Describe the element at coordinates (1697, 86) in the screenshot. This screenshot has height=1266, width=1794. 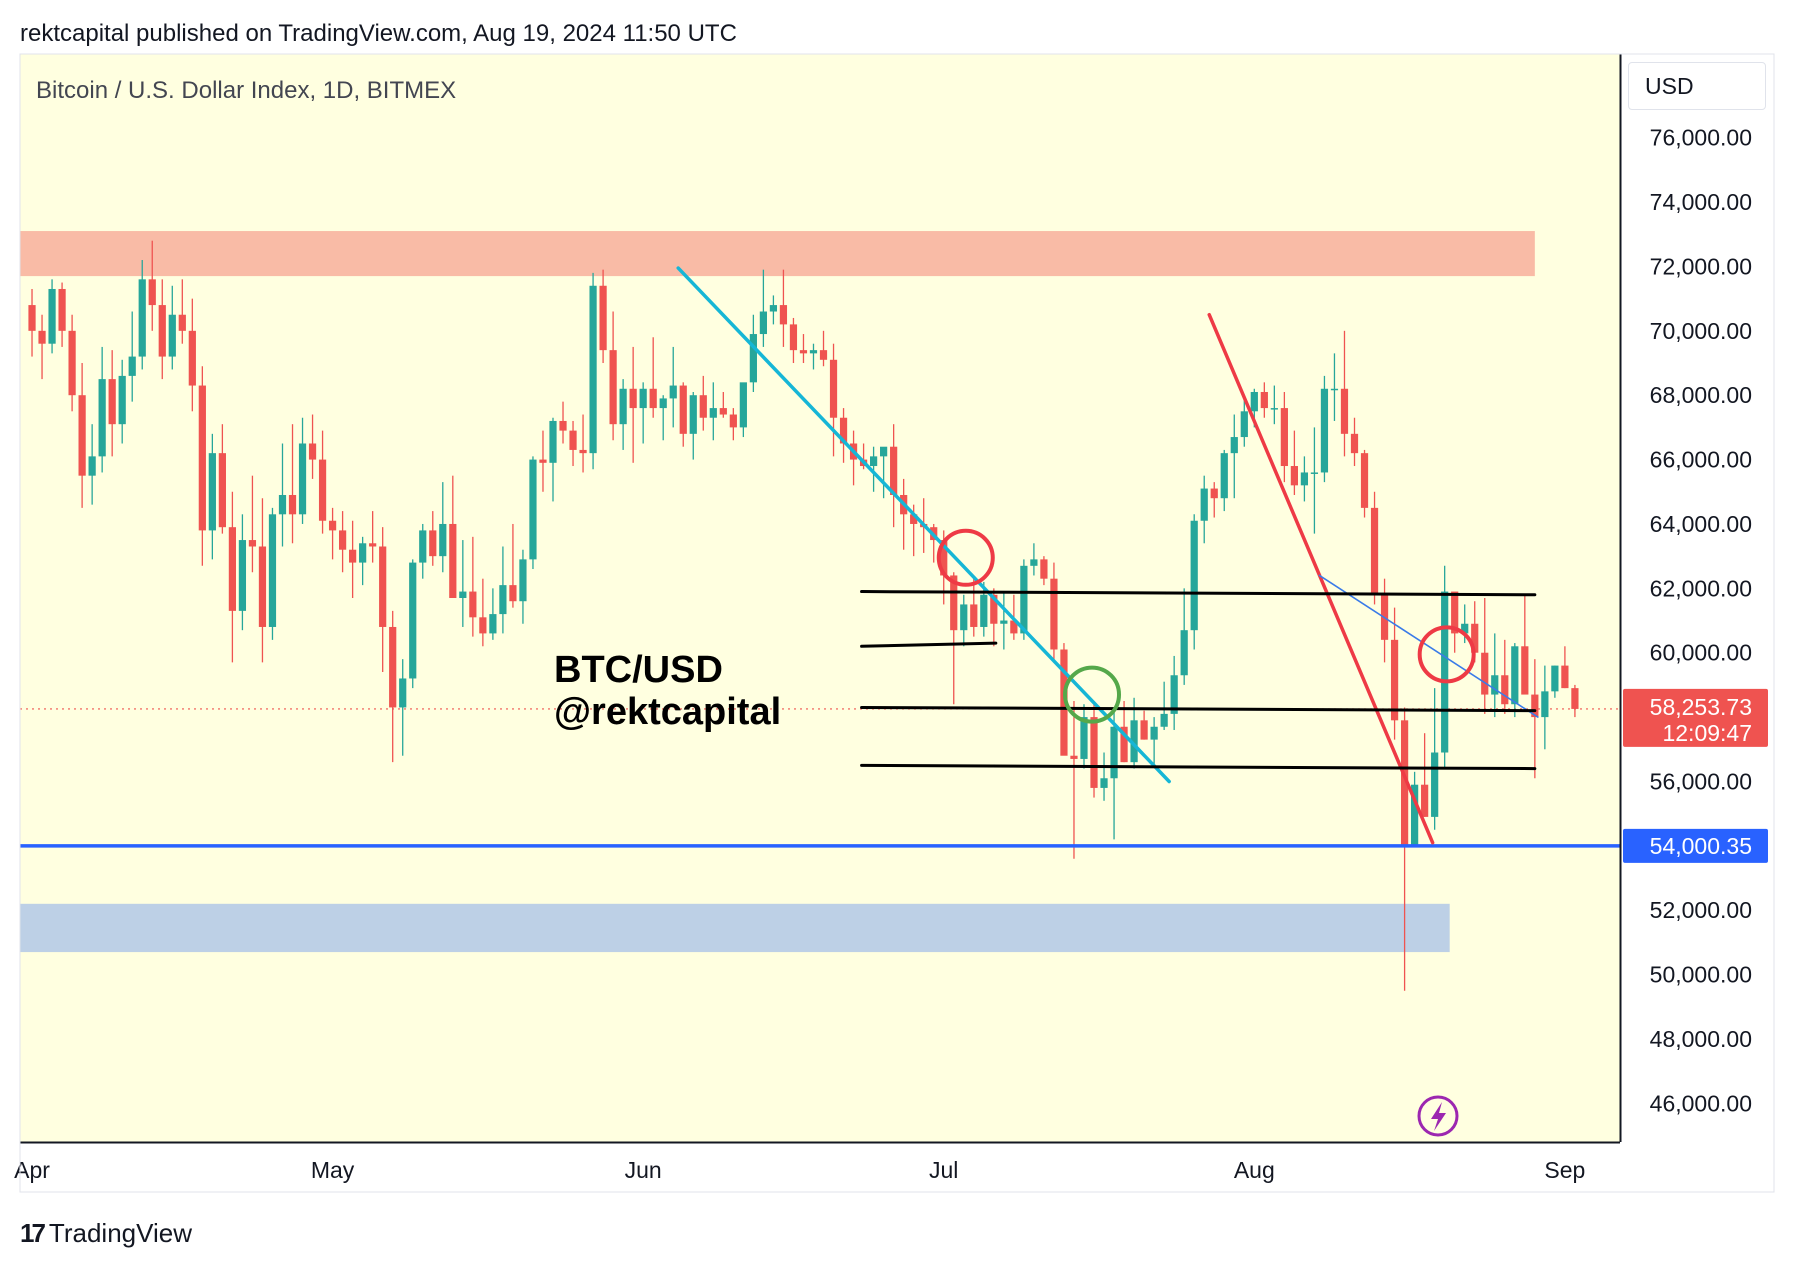
I see `currency-button: USD` at that location.